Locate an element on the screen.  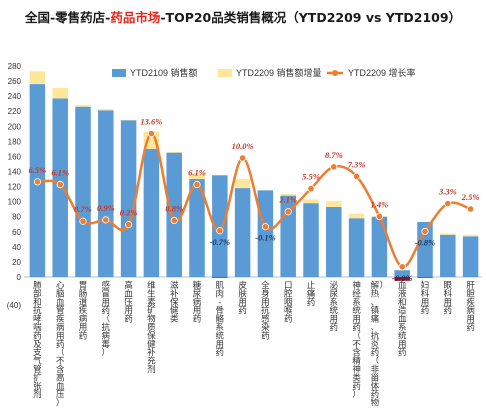
legend-label-2: YTD2209 增长率 is located at coordinates (382, 72).